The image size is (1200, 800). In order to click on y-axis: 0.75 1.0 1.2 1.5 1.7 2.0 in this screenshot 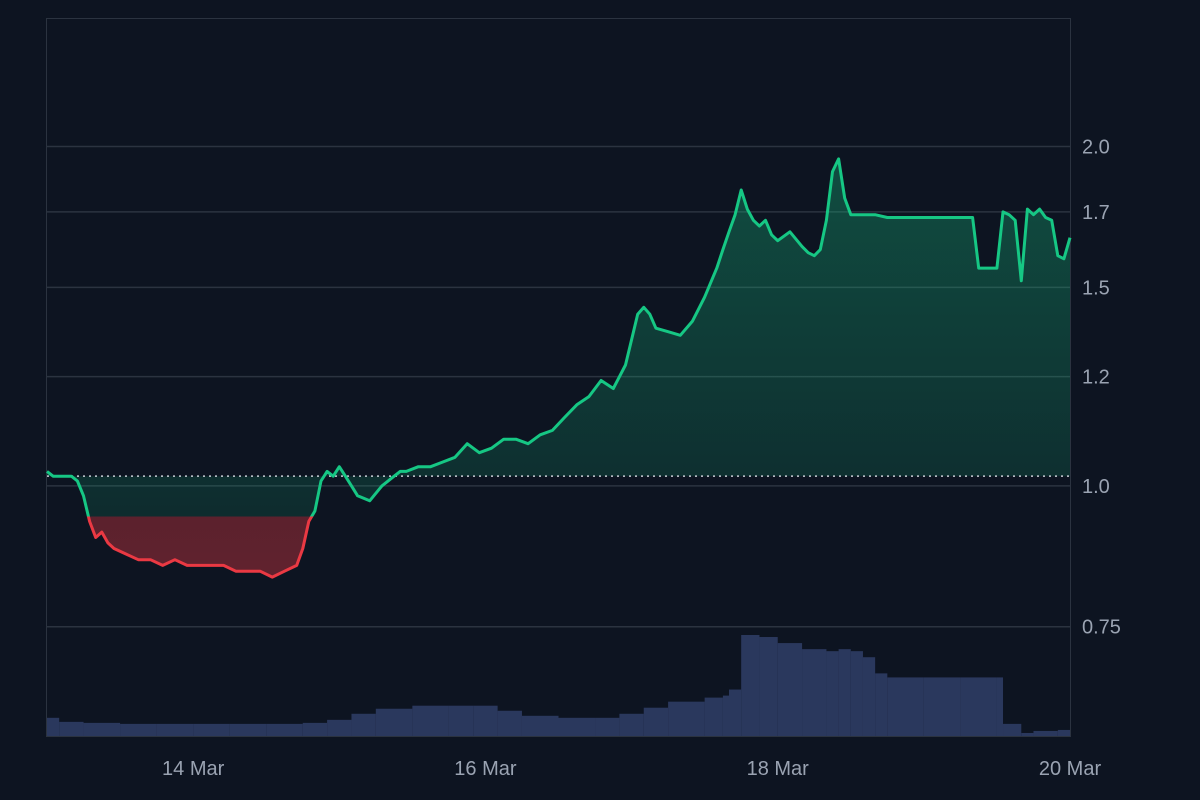, I will do `click(1101, 387)`.